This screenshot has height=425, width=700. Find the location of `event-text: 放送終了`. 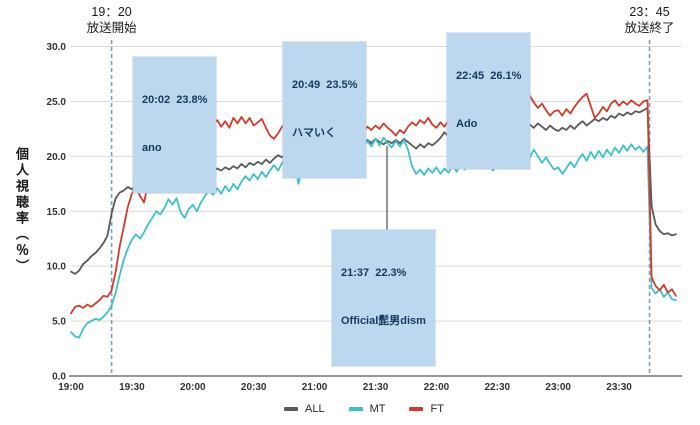

event-text: 放送終了 is located at coordinates (649, 28).